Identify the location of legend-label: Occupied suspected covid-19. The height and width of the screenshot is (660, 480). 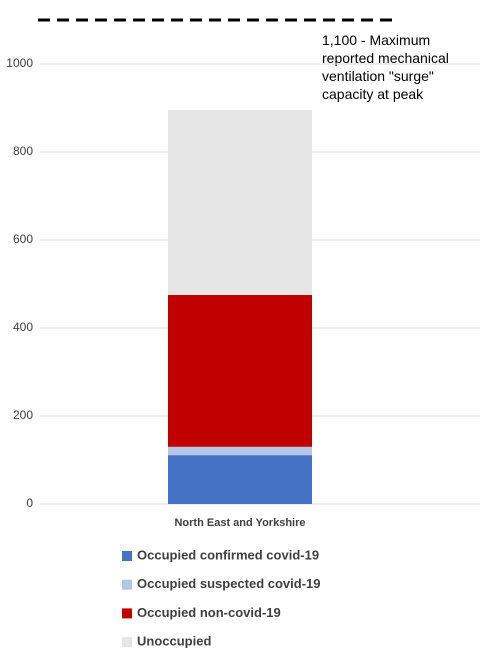
(229, 583).